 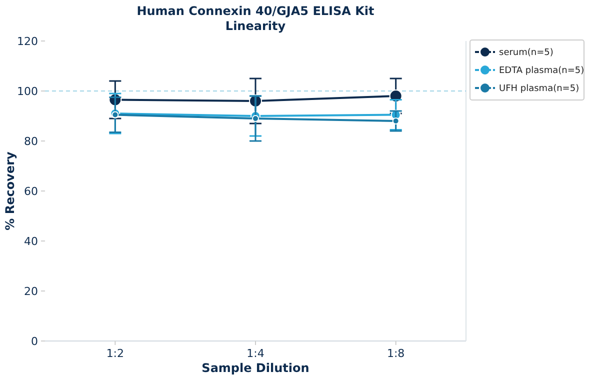 I want to click on y-tick-label: 40, so click(x=31, y=241).